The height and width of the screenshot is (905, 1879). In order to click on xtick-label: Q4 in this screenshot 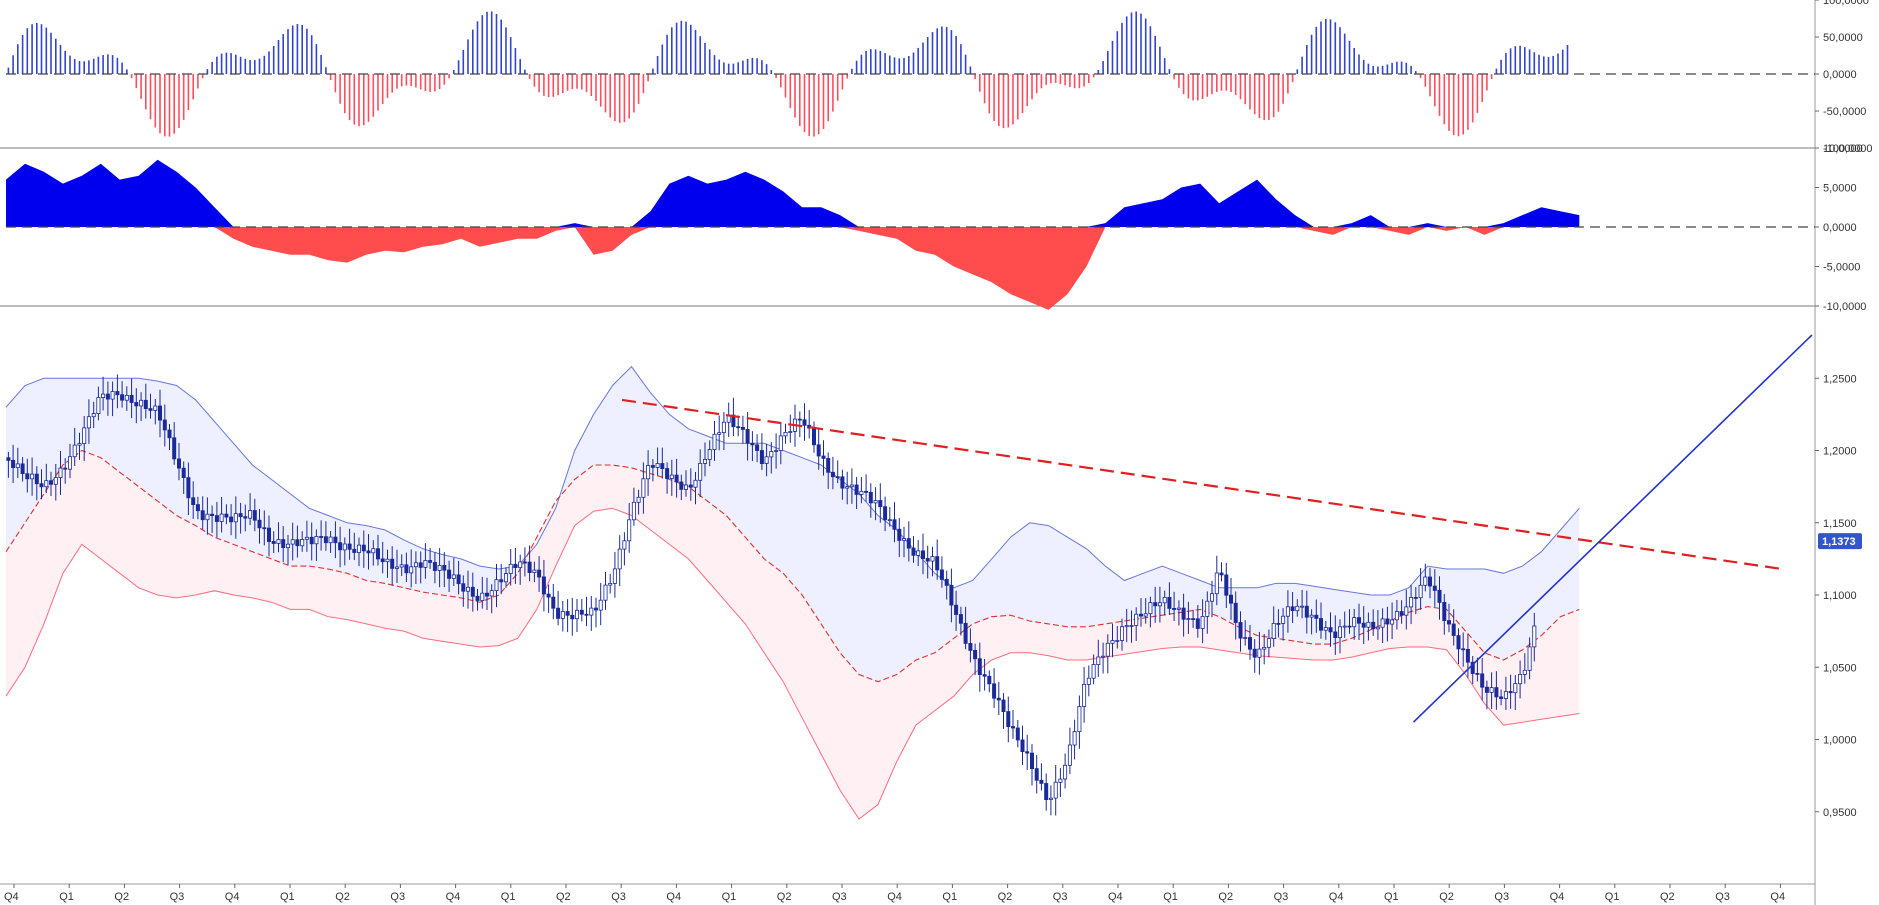, I will do `click(1336, 897)`.